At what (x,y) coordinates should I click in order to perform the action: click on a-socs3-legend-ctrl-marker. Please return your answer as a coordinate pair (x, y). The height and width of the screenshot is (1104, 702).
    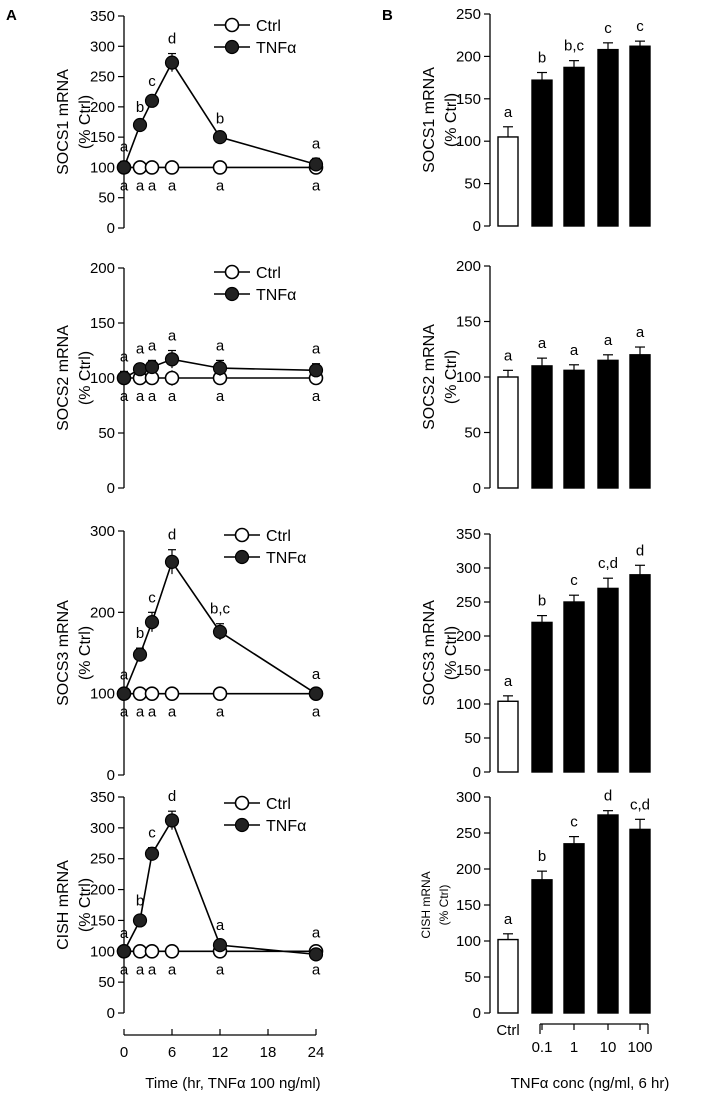
    Looking at the image, I should click on (242, 535).